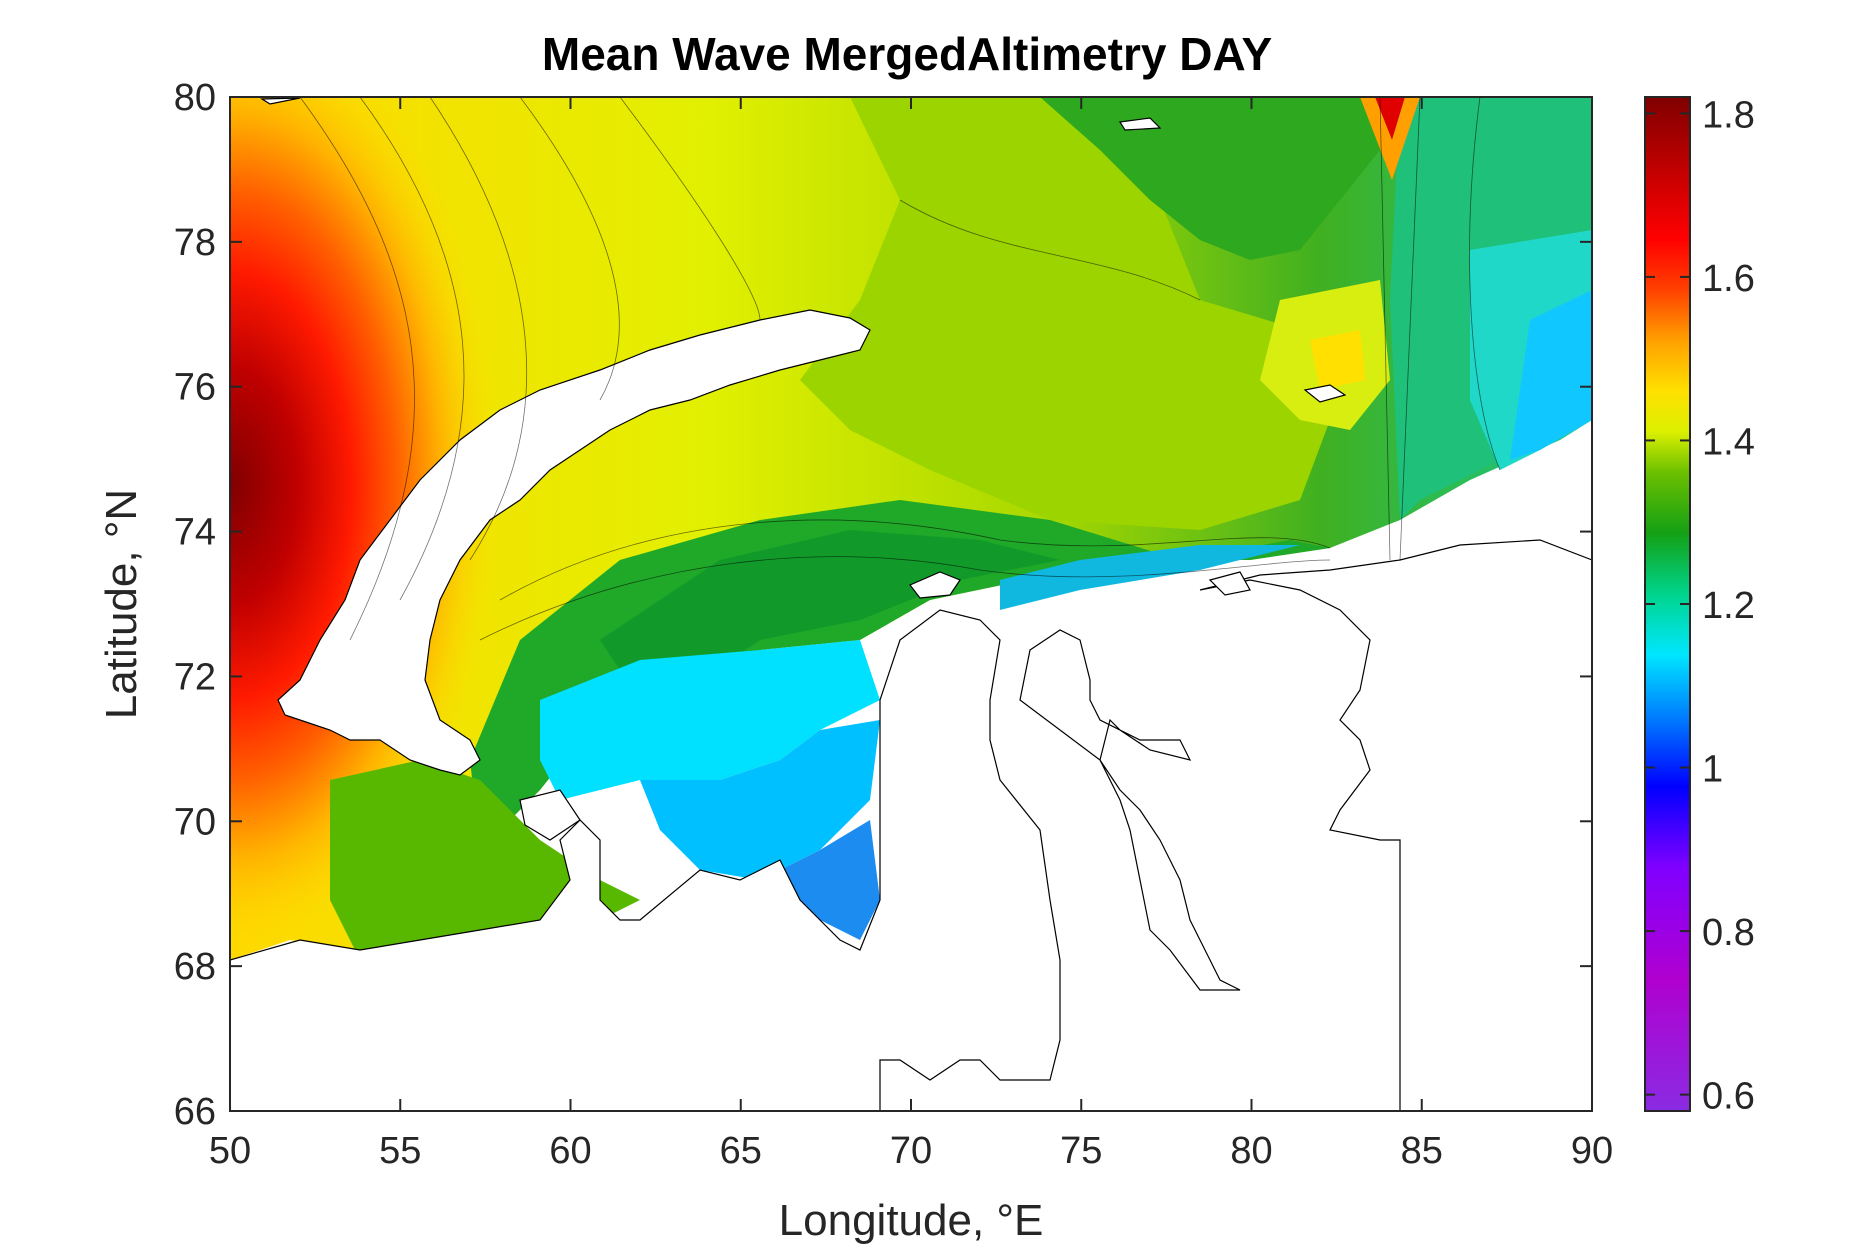  I want to click on colorbar-tick-label: 1.6, so click(1728, 279).